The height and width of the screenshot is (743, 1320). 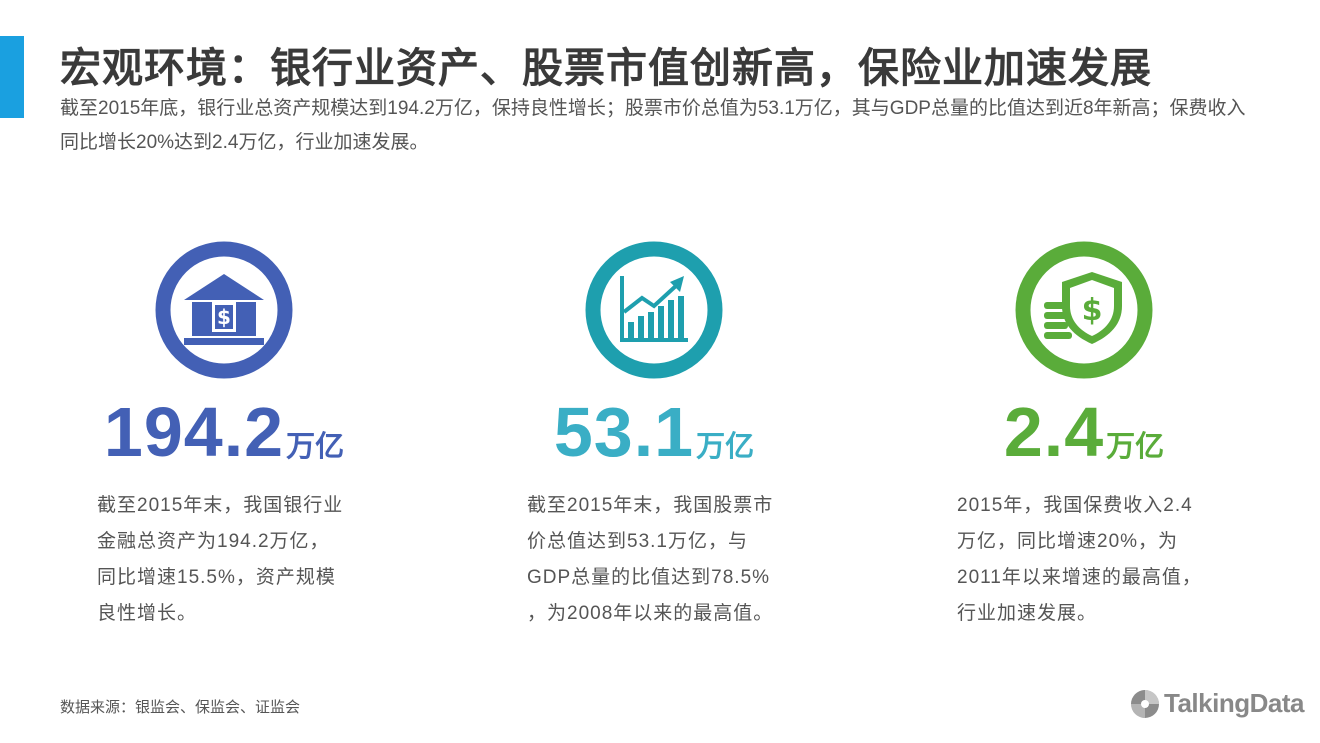 I want to click on bank-dollar-icon: $, so click(x=224, y=310).